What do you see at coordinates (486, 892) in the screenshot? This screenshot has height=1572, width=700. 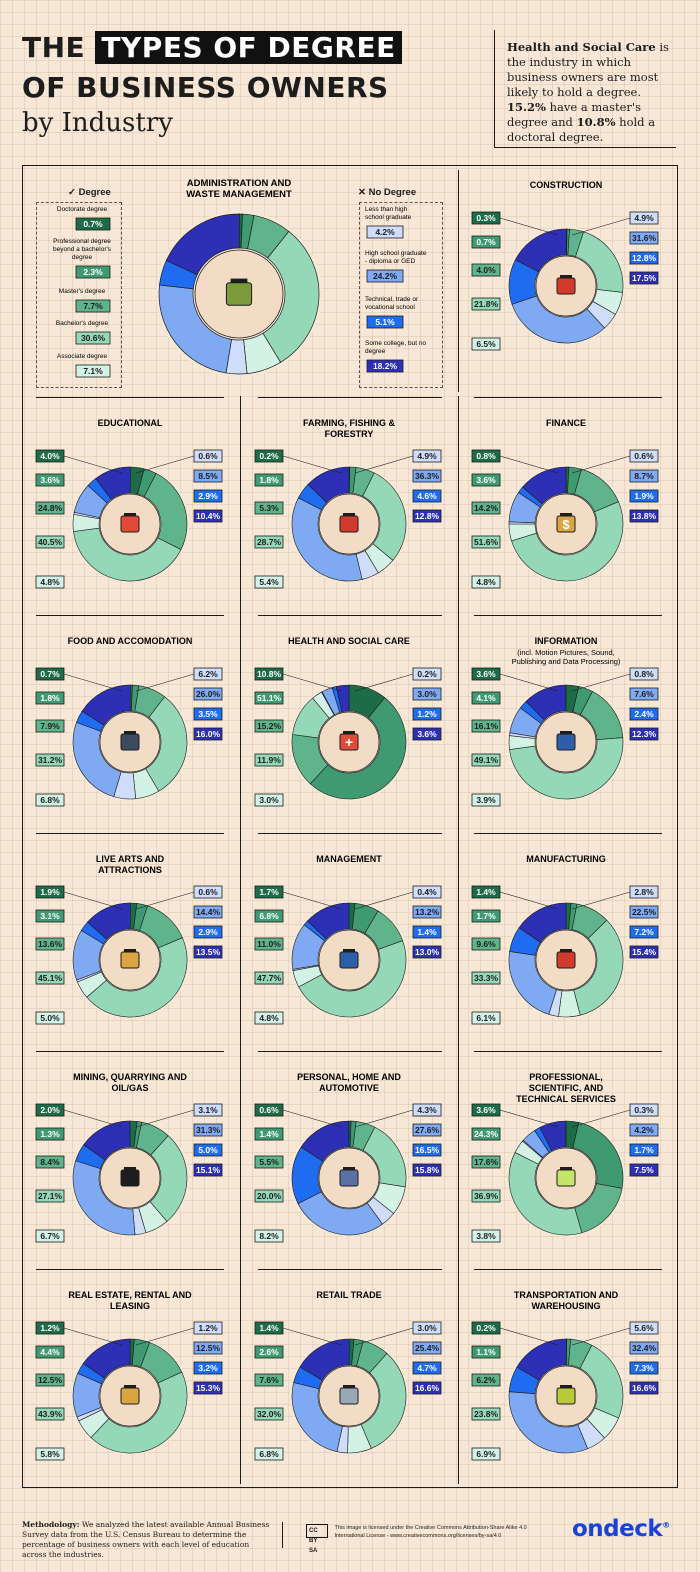 I see `data-label: 1.4%` at bounding box center [486, 892].